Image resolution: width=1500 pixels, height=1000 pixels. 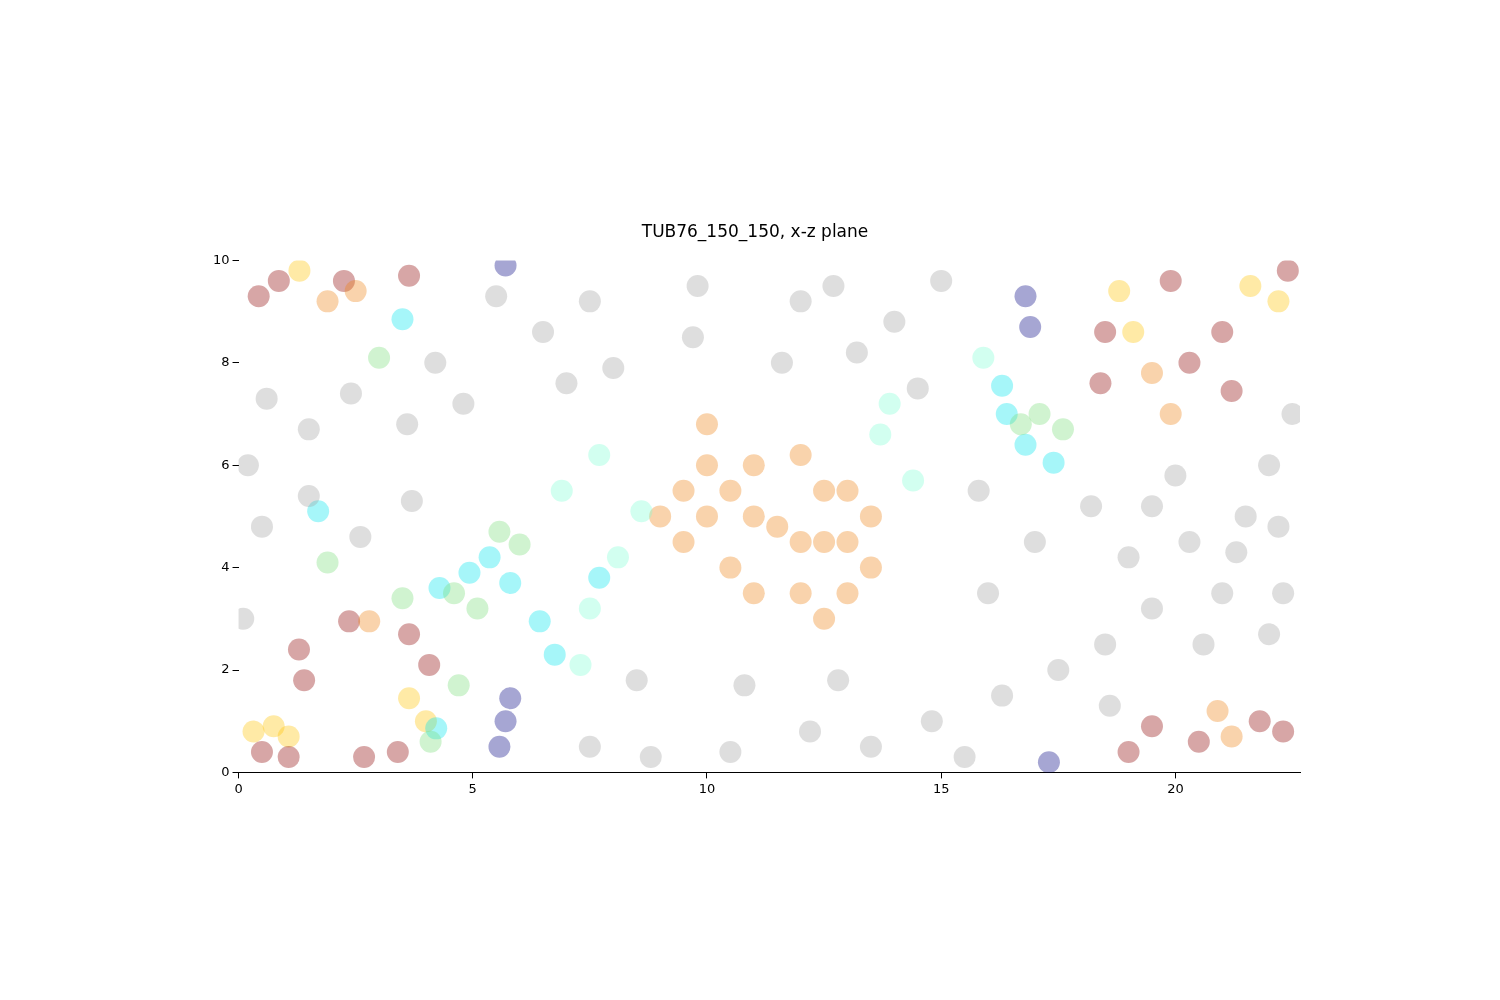 I want to click on x-tick-label: 20, so click(x=1175, y=788).